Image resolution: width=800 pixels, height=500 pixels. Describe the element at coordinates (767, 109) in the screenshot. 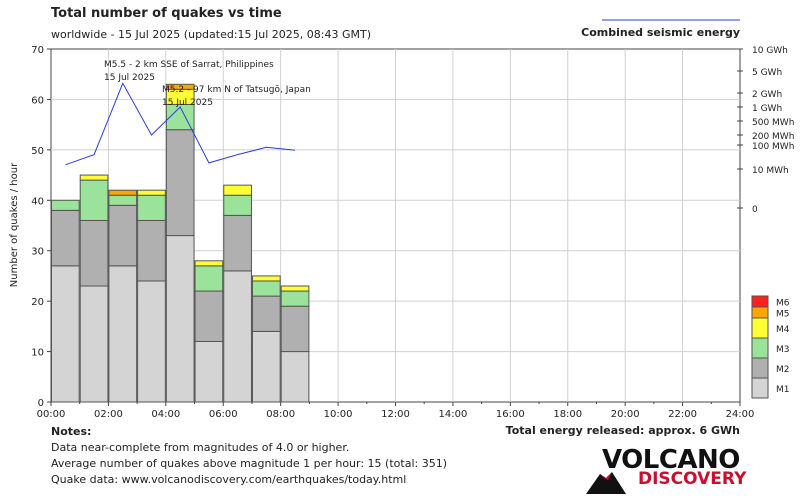

I see `energy-tick-label: 1 GWh` at that location.